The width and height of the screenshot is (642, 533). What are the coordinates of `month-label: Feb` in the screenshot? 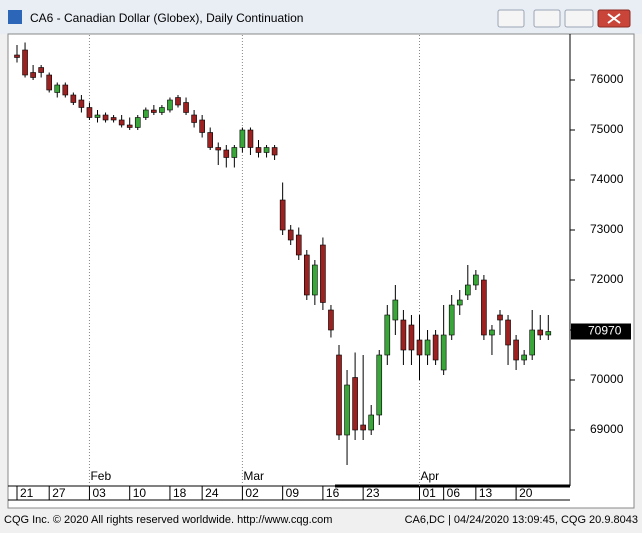 It's located at (100, 476).